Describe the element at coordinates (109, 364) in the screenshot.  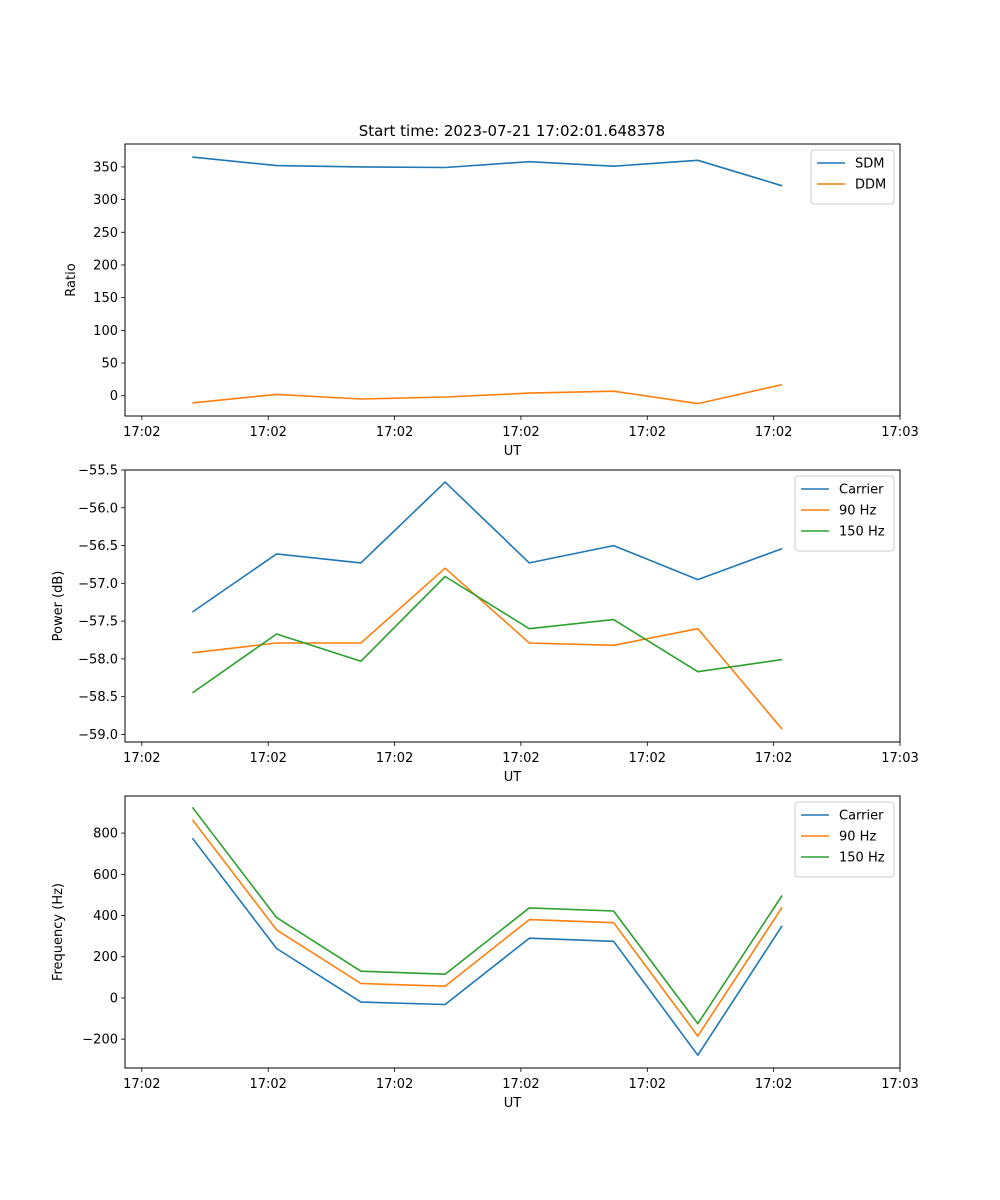
I see `ratio-y-tick-label: 50` at that location.